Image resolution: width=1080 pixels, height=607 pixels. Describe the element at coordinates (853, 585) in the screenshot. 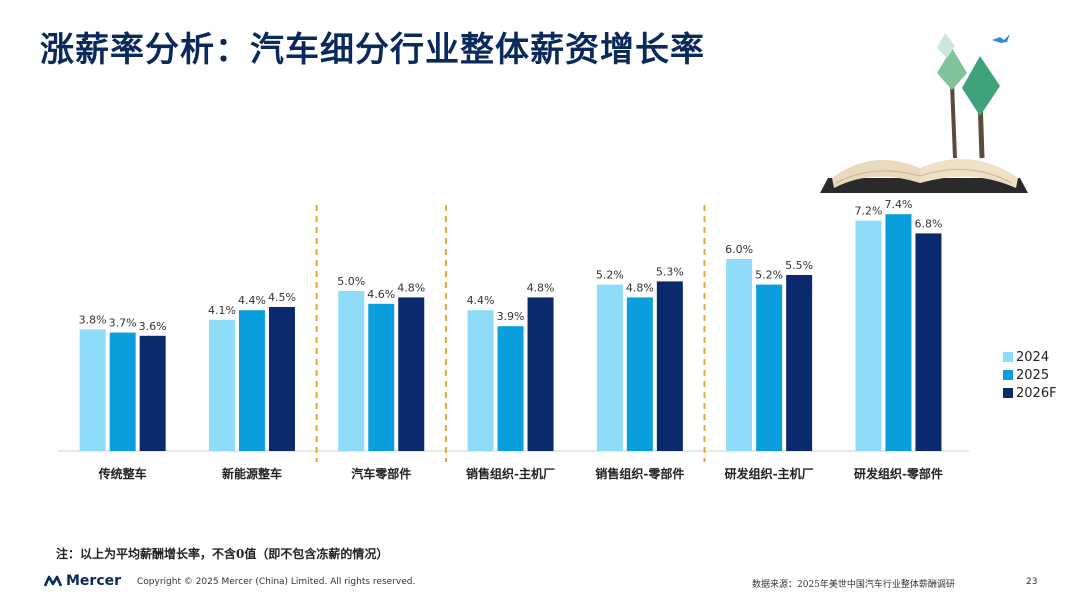

I see `data-source-text: 数据来源：2025年美世中国汽车行业整体薪酬调研` at that location.